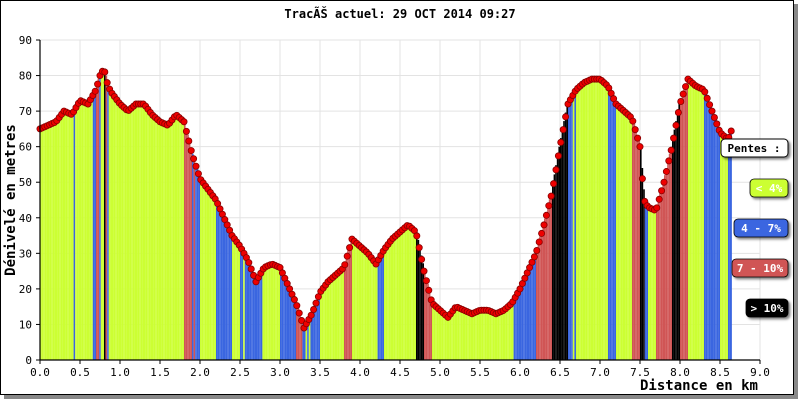 Image resolution: width=800 pixels, height=404 pixels. What do you see at coordinates (25, 40) in the screenshot?
I see `y-tick-label-9: 90` at bounding box center [25, 40].